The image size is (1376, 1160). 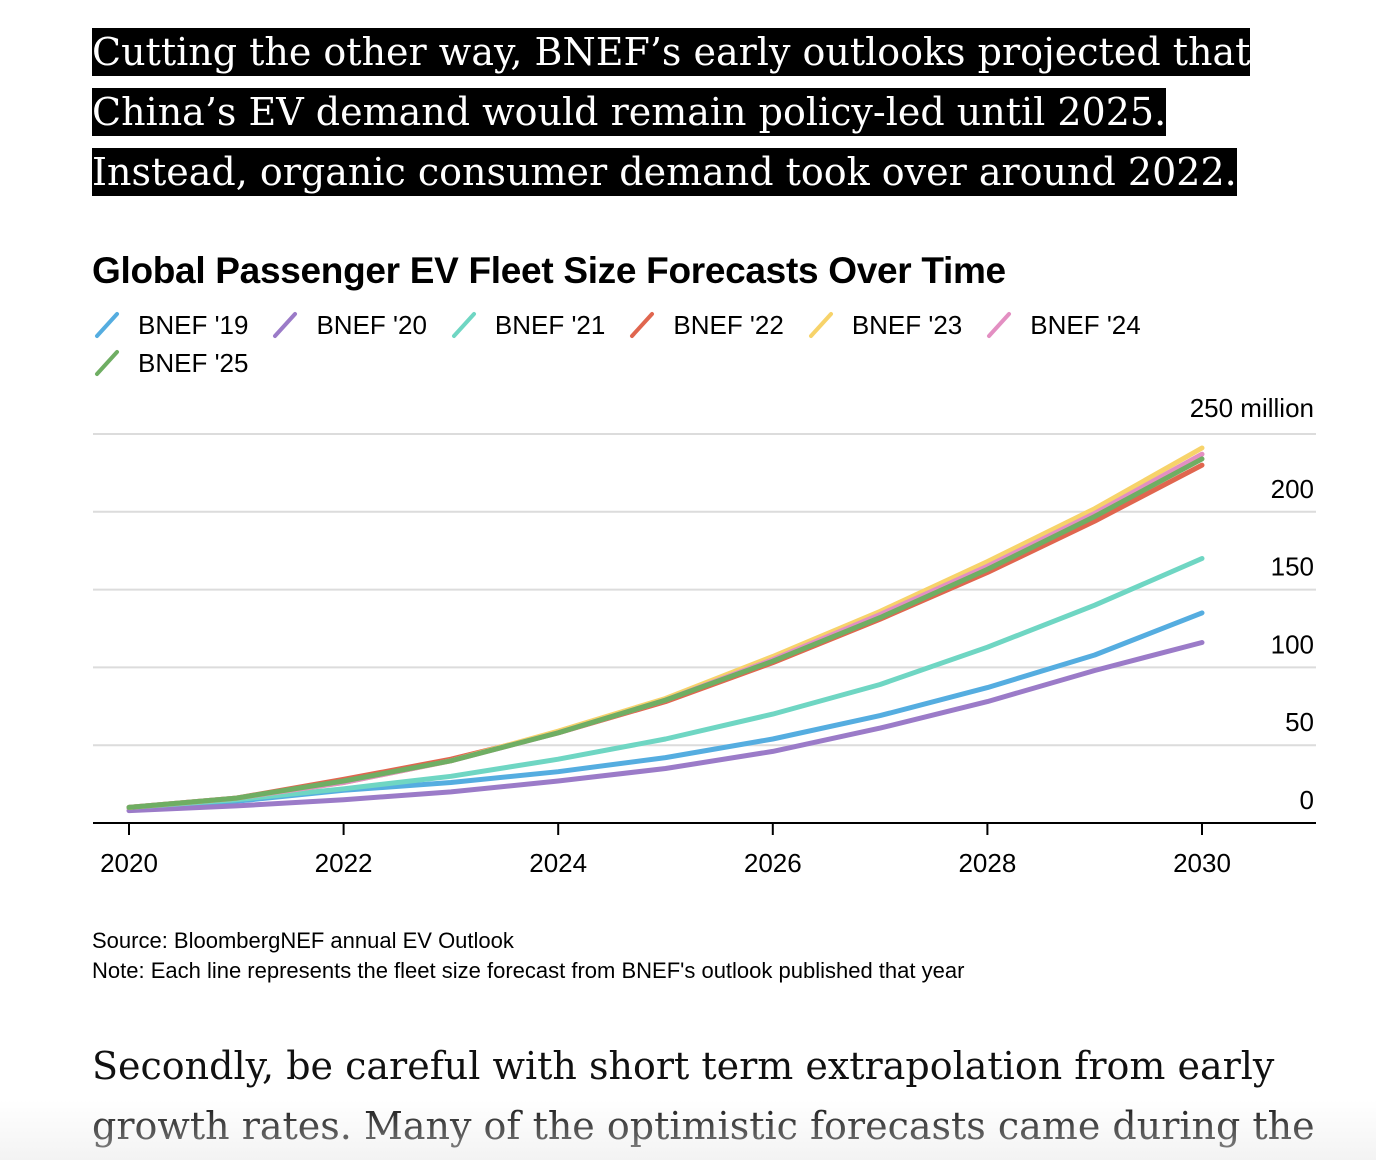 I want to click on legend-label: BNEF '21, so click(x=550, y=324).